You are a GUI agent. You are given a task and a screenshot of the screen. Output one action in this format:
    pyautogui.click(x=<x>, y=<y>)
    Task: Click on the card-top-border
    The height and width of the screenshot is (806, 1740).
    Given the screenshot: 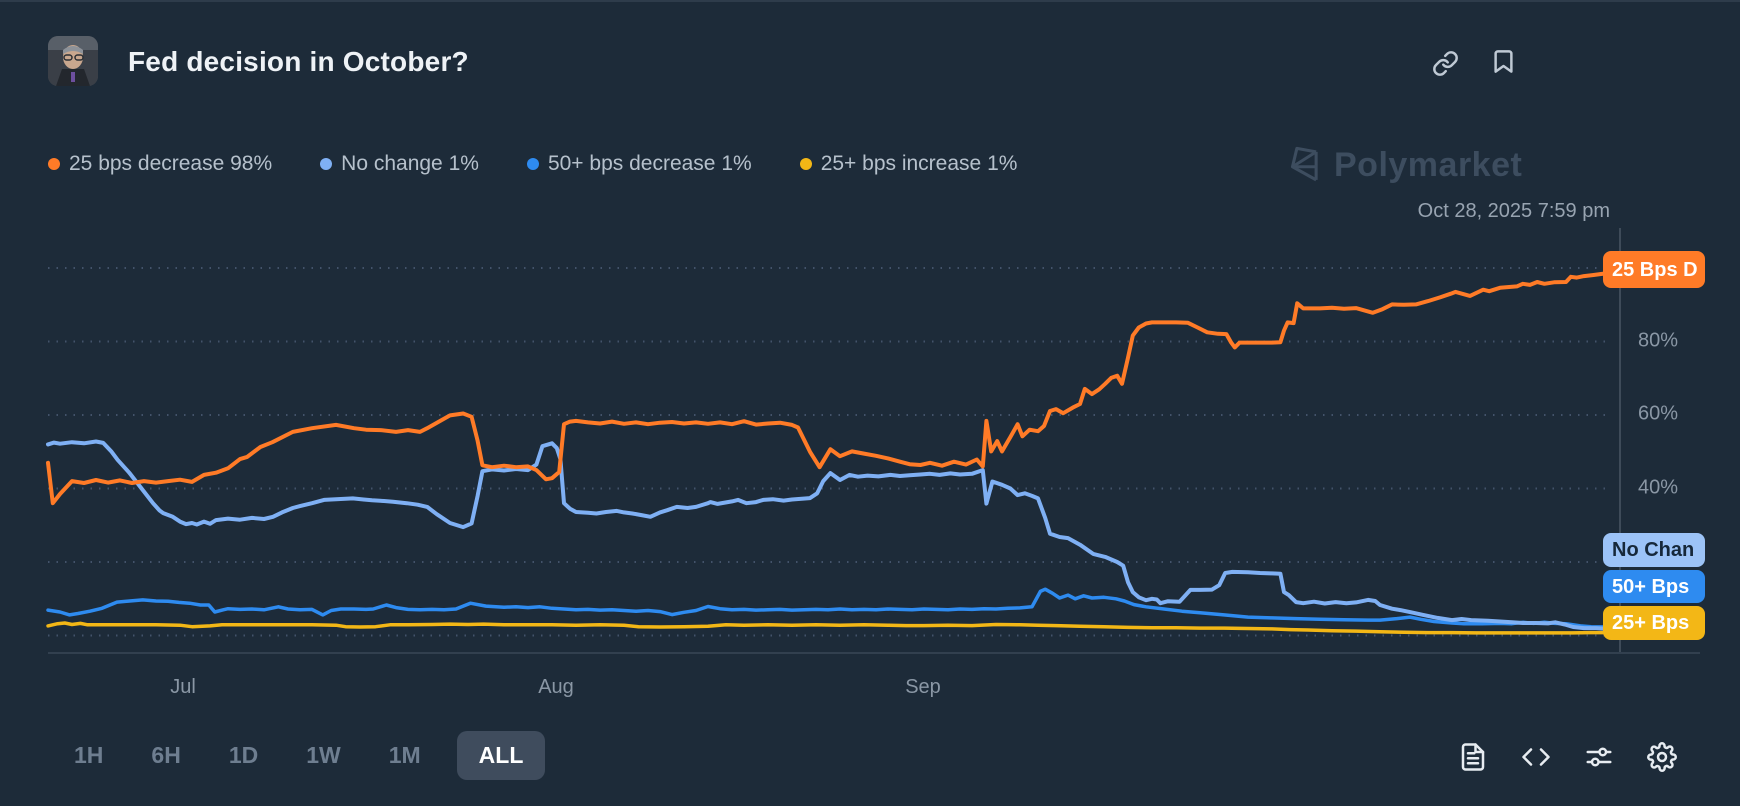 What is the action you would take?
    pyautogui.click(x=870, y=1)
    